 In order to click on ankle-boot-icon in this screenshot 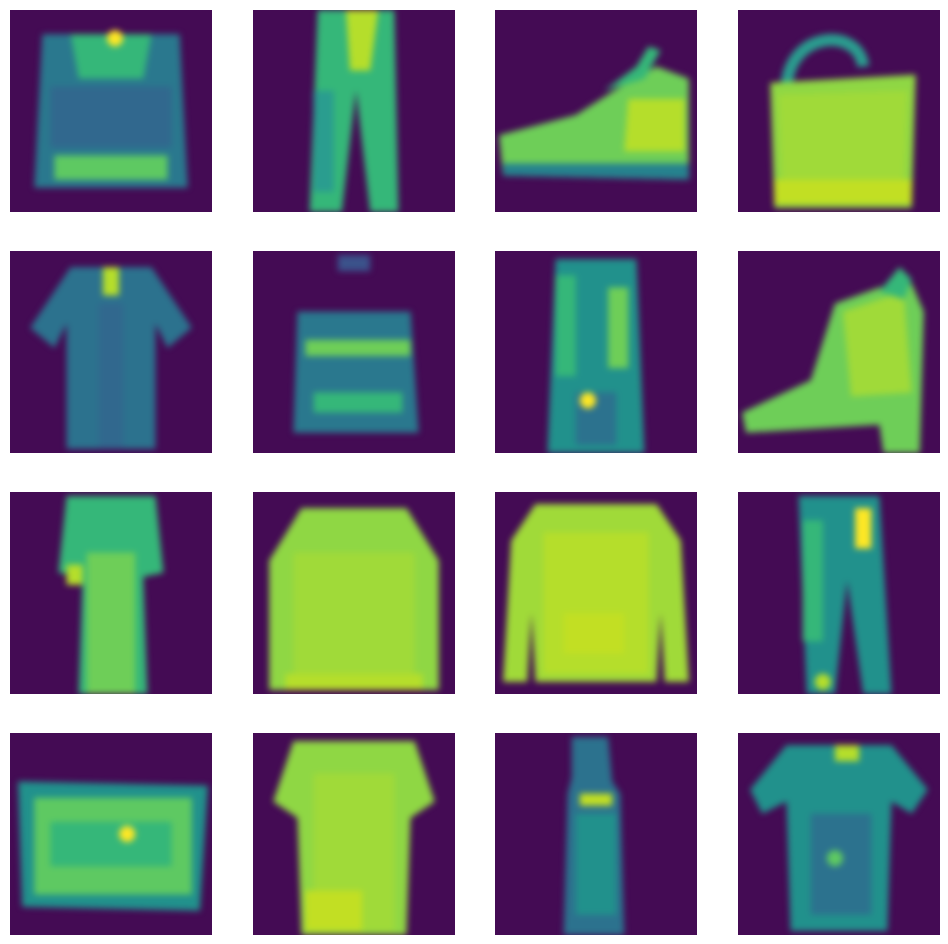, I will do `click(839, 352)`.